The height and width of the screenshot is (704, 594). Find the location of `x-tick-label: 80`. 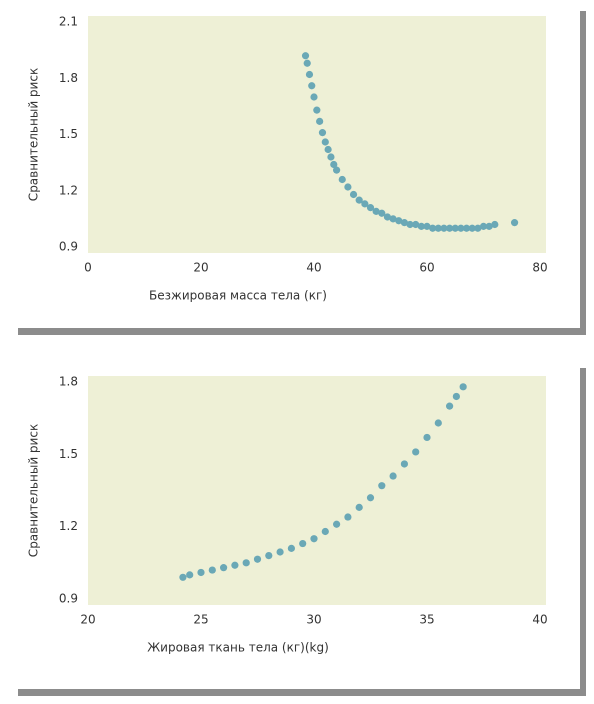

x-tick-label: 80 is located at coordinates (539, 268).